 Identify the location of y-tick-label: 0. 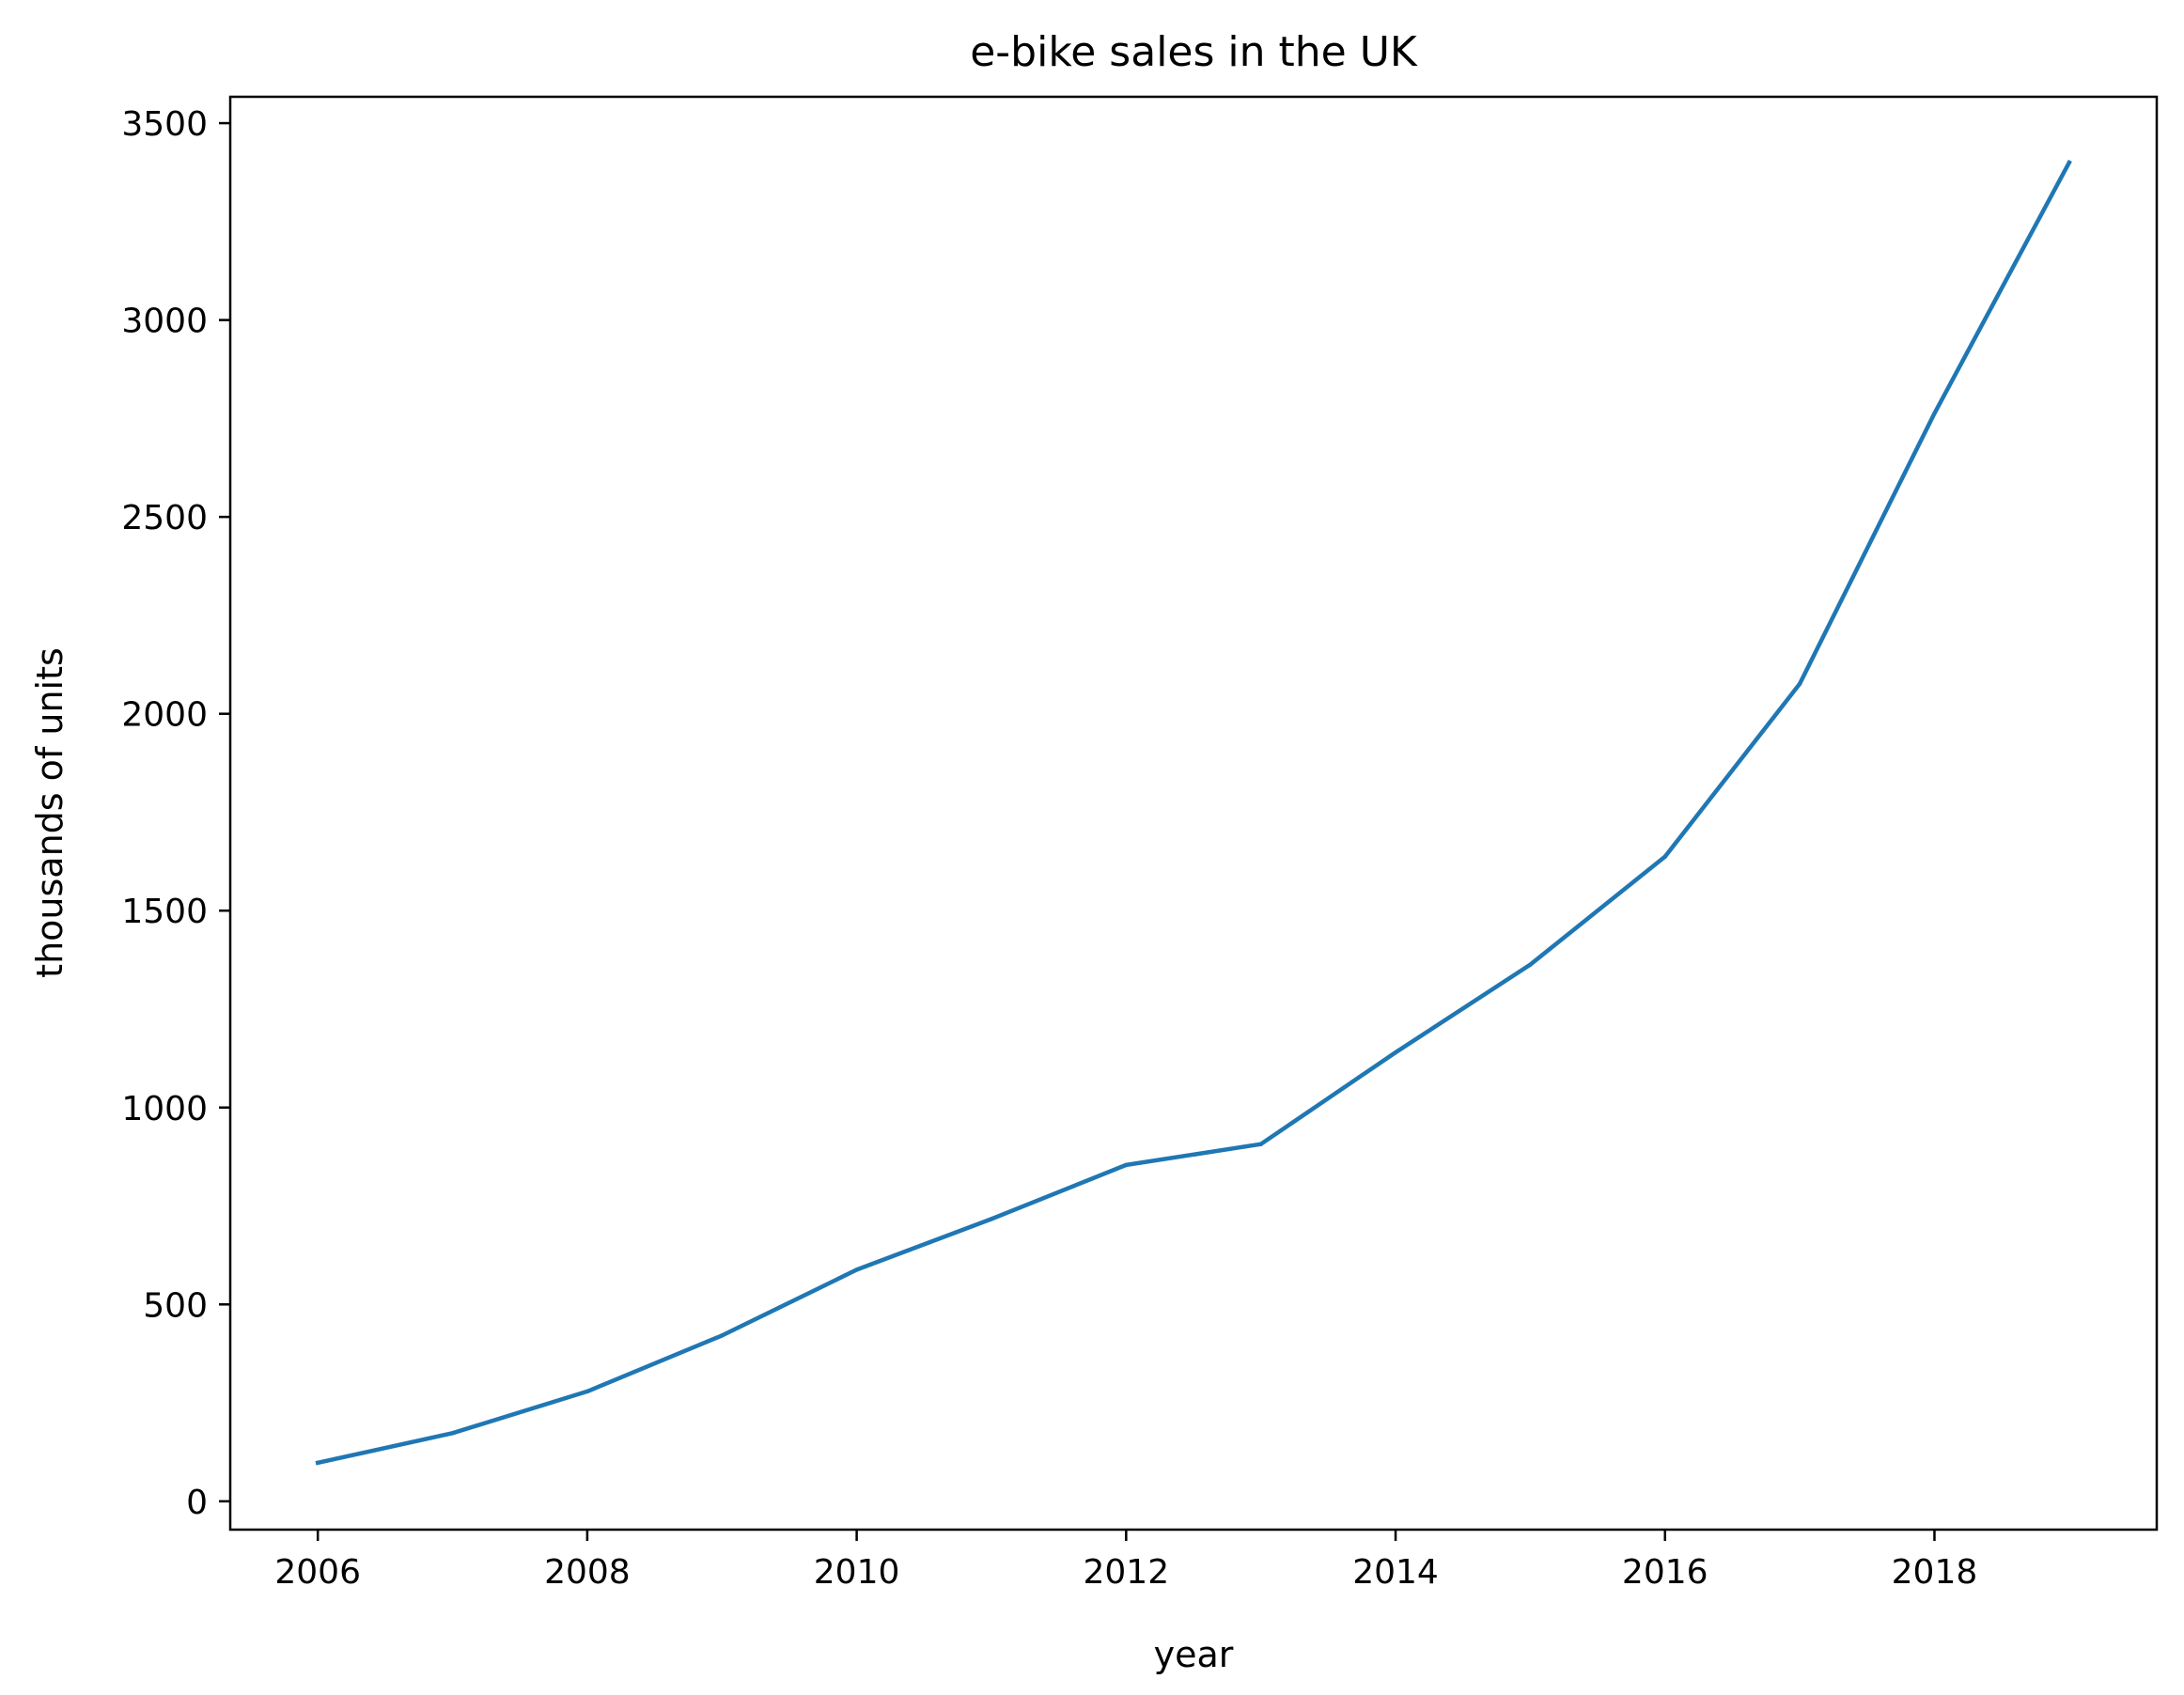
(197, 1503).